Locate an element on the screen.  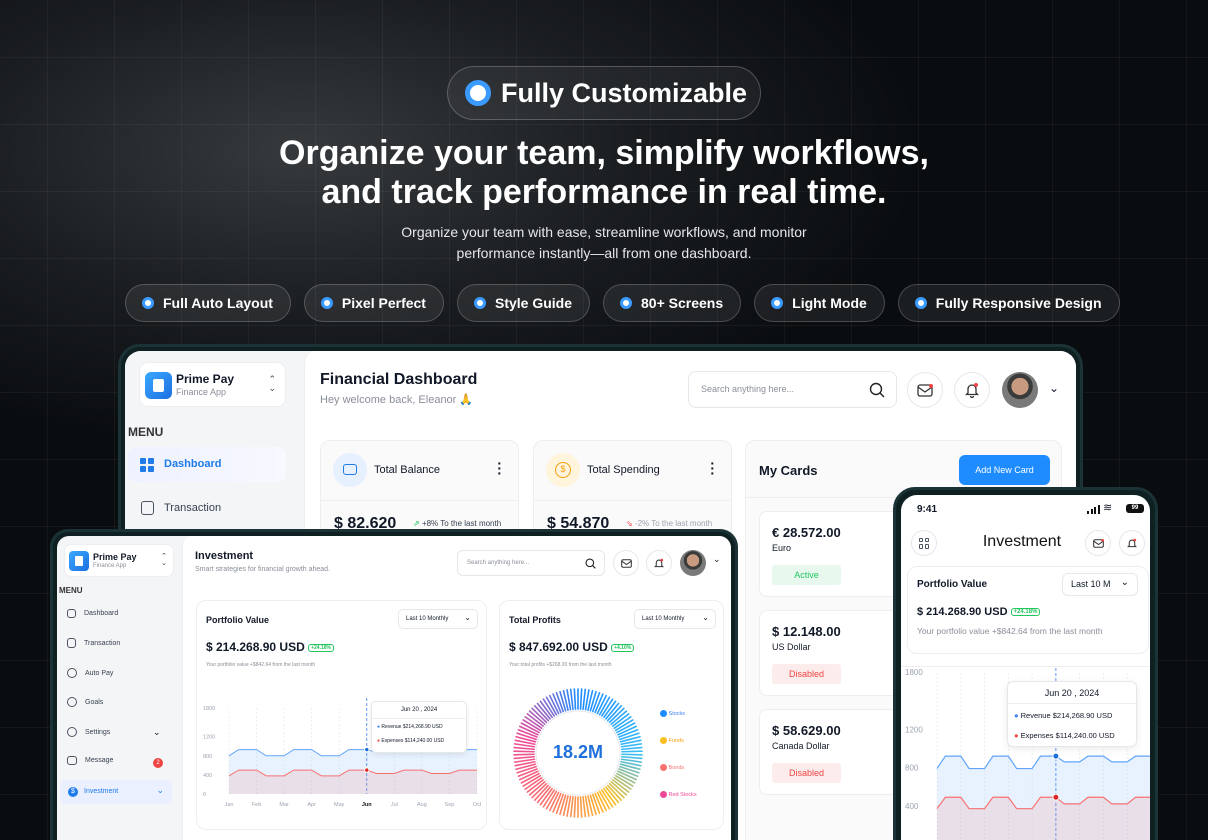
change-badge: +4.10% is located at coordinates (623, 647).